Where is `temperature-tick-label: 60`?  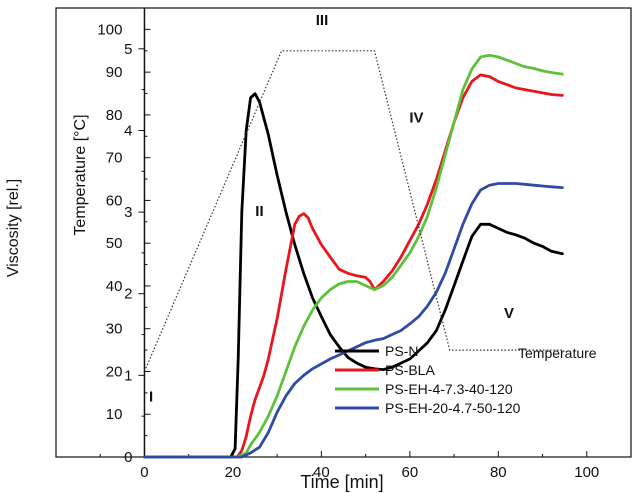 temperature-tick-label: 60 is located at coordinates (114, 200).